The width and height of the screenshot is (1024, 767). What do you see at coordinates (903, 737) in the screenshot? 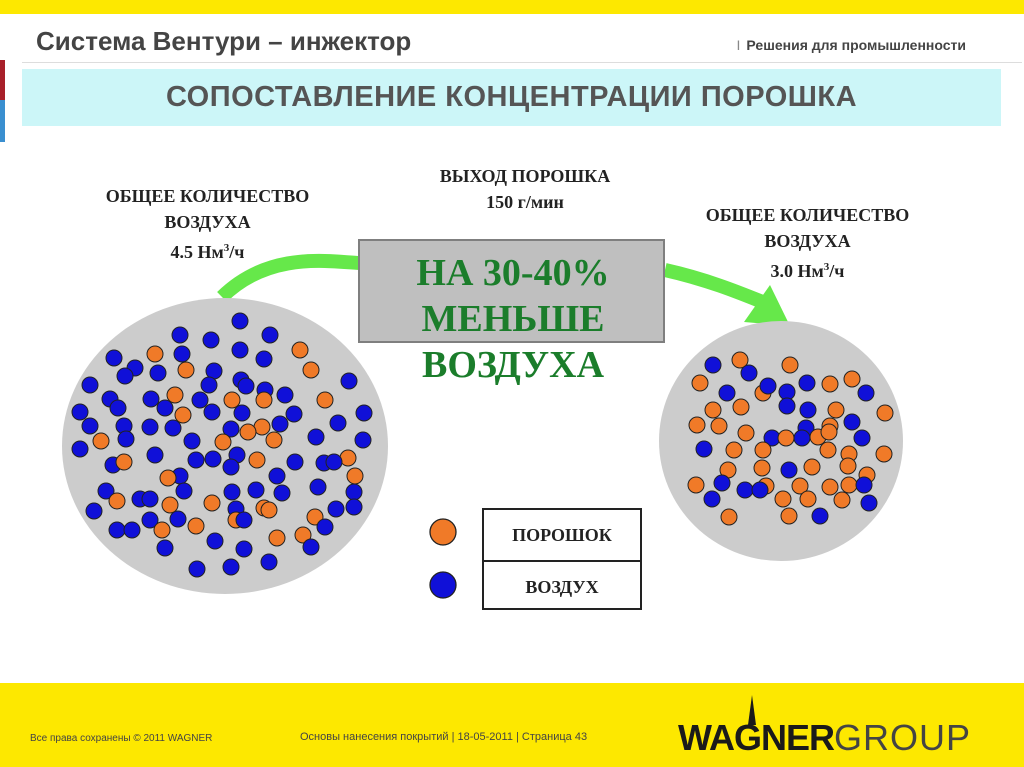
I see `logo-group: GROUP` at bounding box center [903, 737].